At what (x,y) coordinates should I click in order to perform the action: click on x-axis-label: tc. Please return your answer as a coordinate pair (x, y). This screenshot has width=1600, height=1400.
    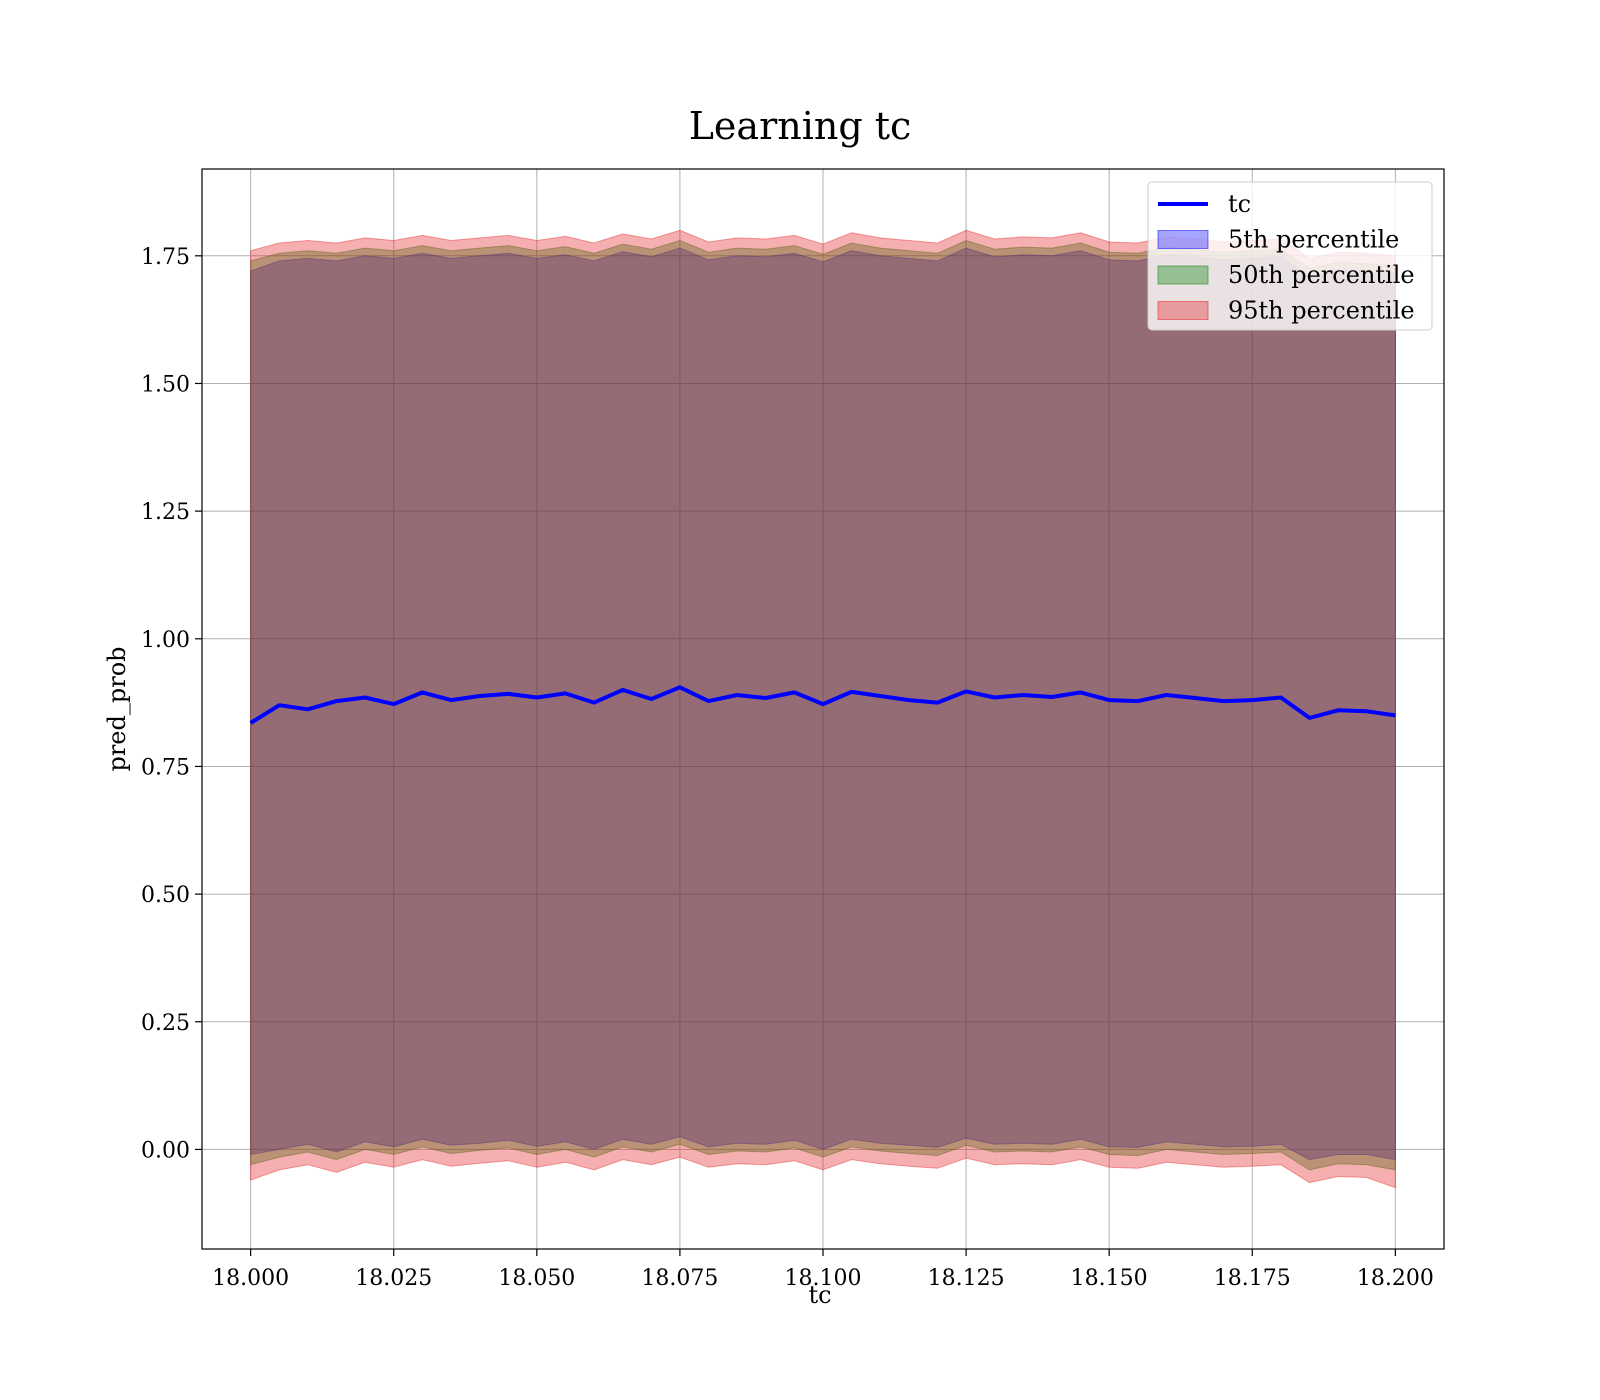
    Looking at the image, I should click on (819, 1295).